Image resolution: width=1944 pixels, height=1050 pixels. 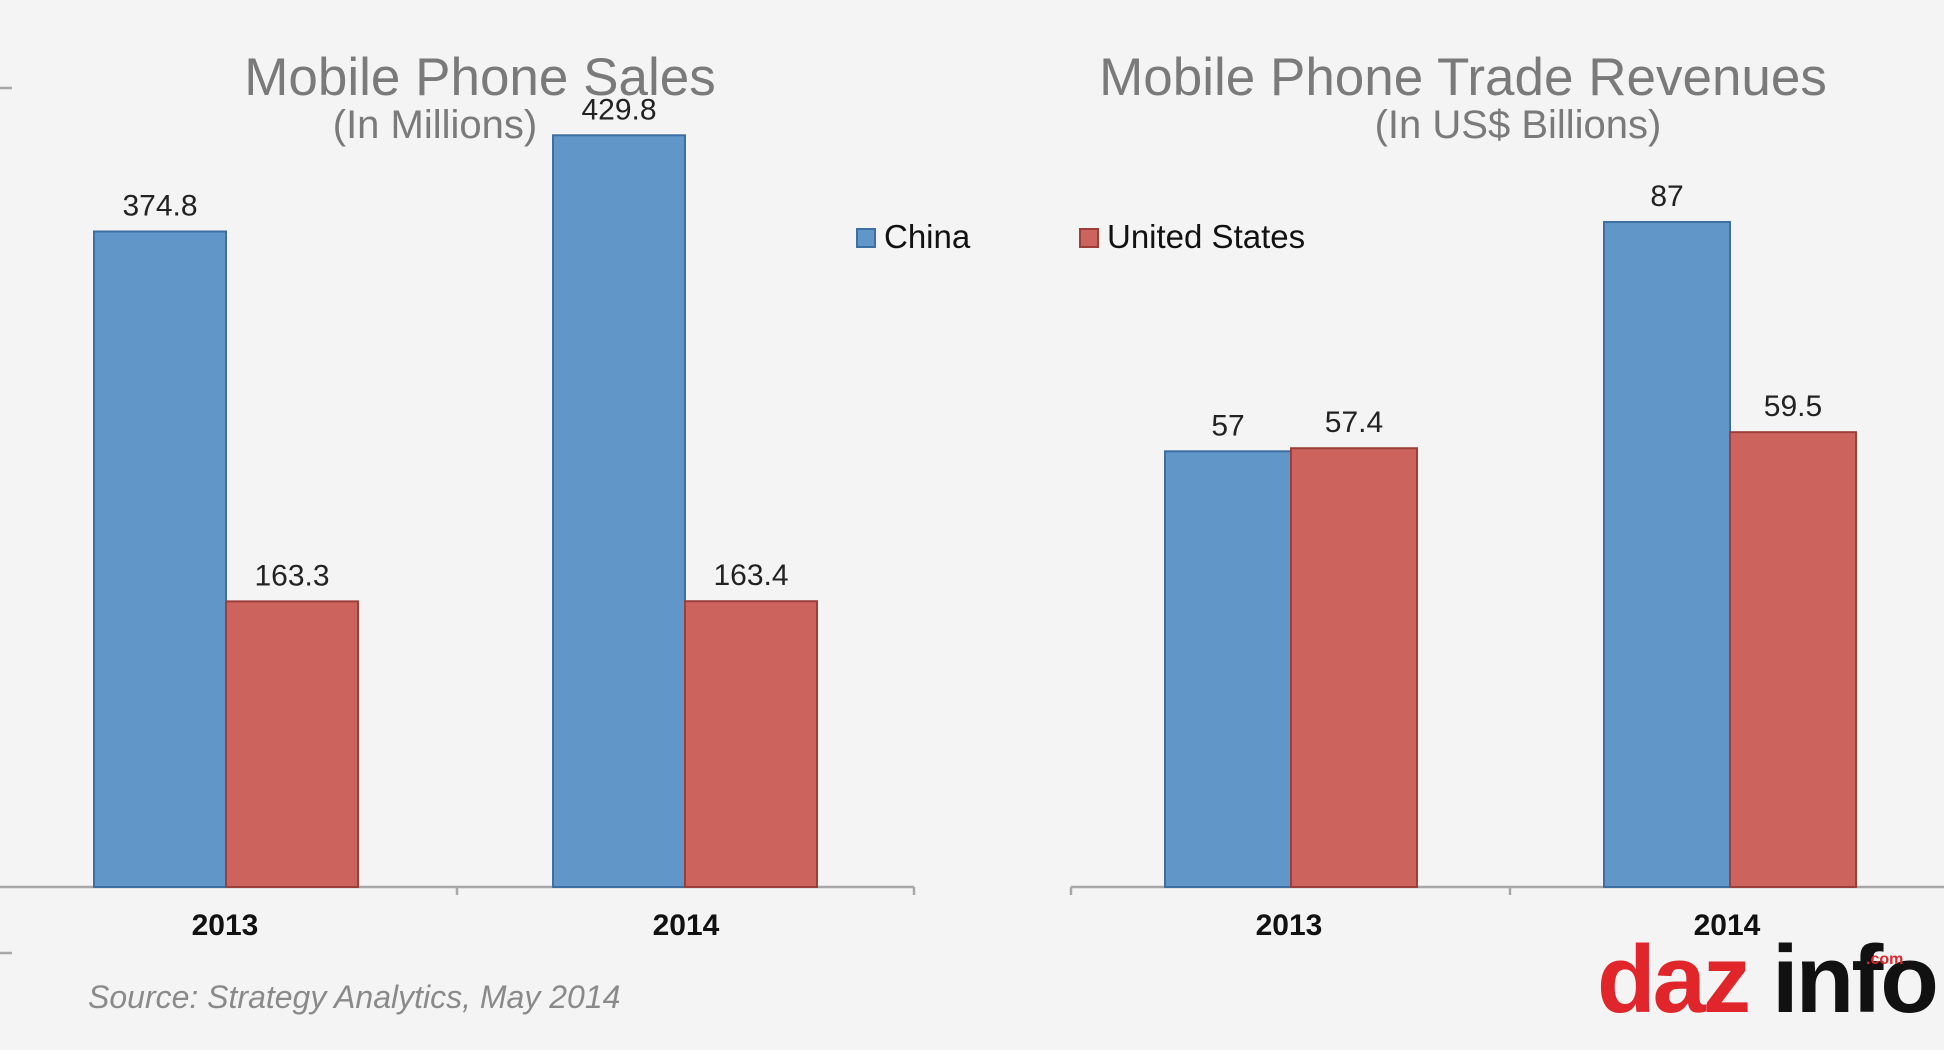 What do you see at coordinates (1667, 554) in the screenshot?
I see `revenue-bar-china-2014` at bounding box center [1667, 554].